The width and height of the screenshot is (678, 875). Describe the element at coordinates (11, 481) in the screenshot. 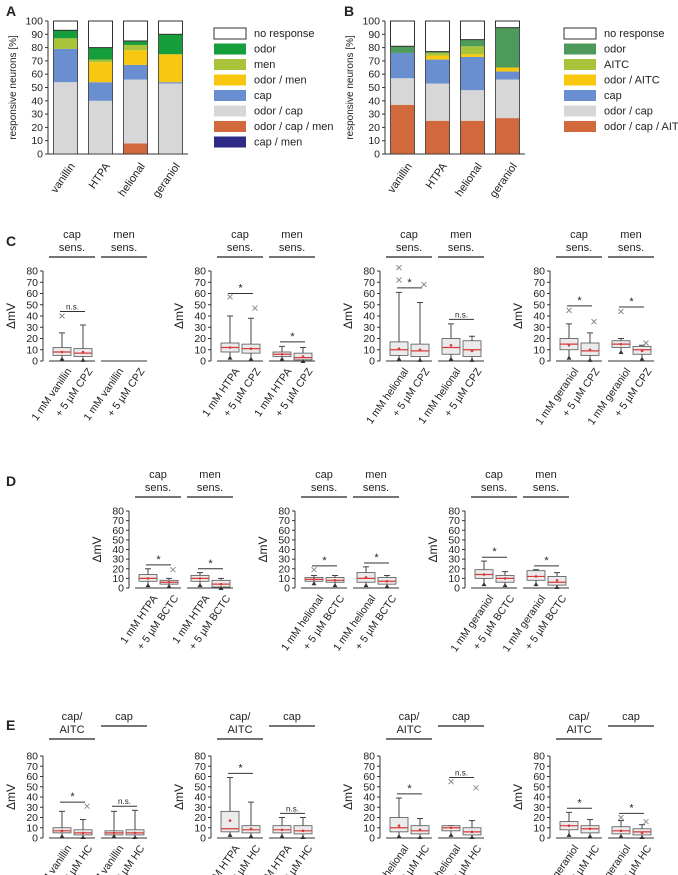

I see `panel-letter-d: D` at that location.